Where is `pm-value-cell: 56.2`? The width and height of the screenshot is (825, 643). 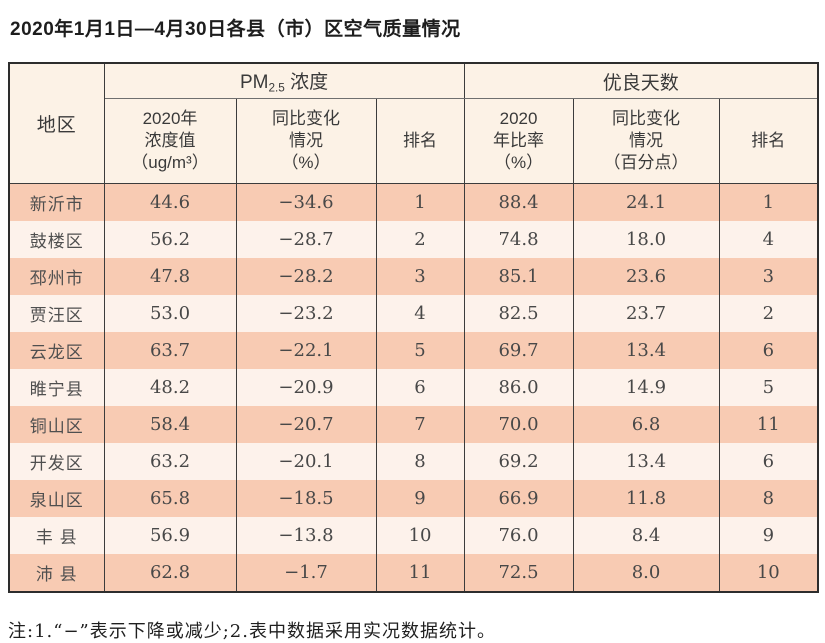 pm-value-cell: 56.2 is located at coordinates (170, 239).